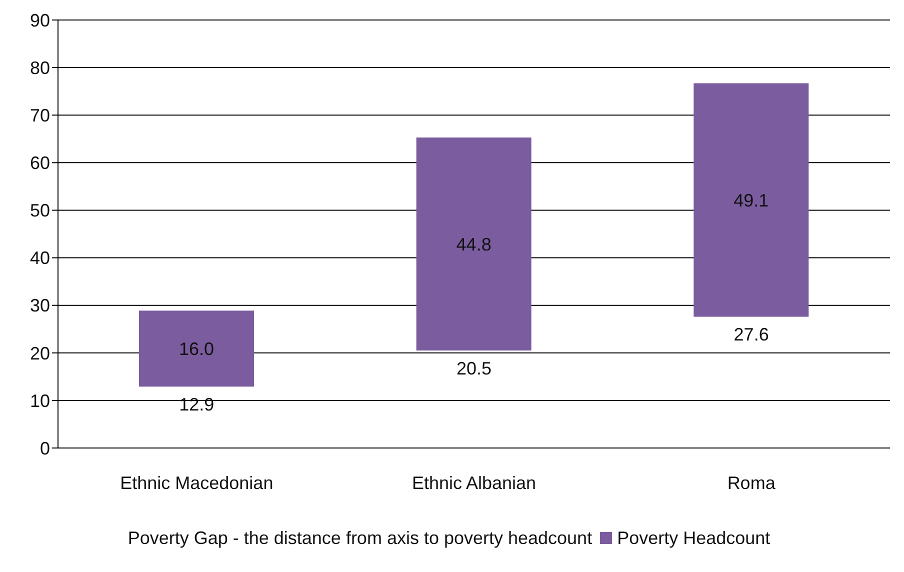 The image size is (904, 572). Describe the element at coordinates (40, 353) in the screenshot. I see `y-tick-label: 20` at that location.